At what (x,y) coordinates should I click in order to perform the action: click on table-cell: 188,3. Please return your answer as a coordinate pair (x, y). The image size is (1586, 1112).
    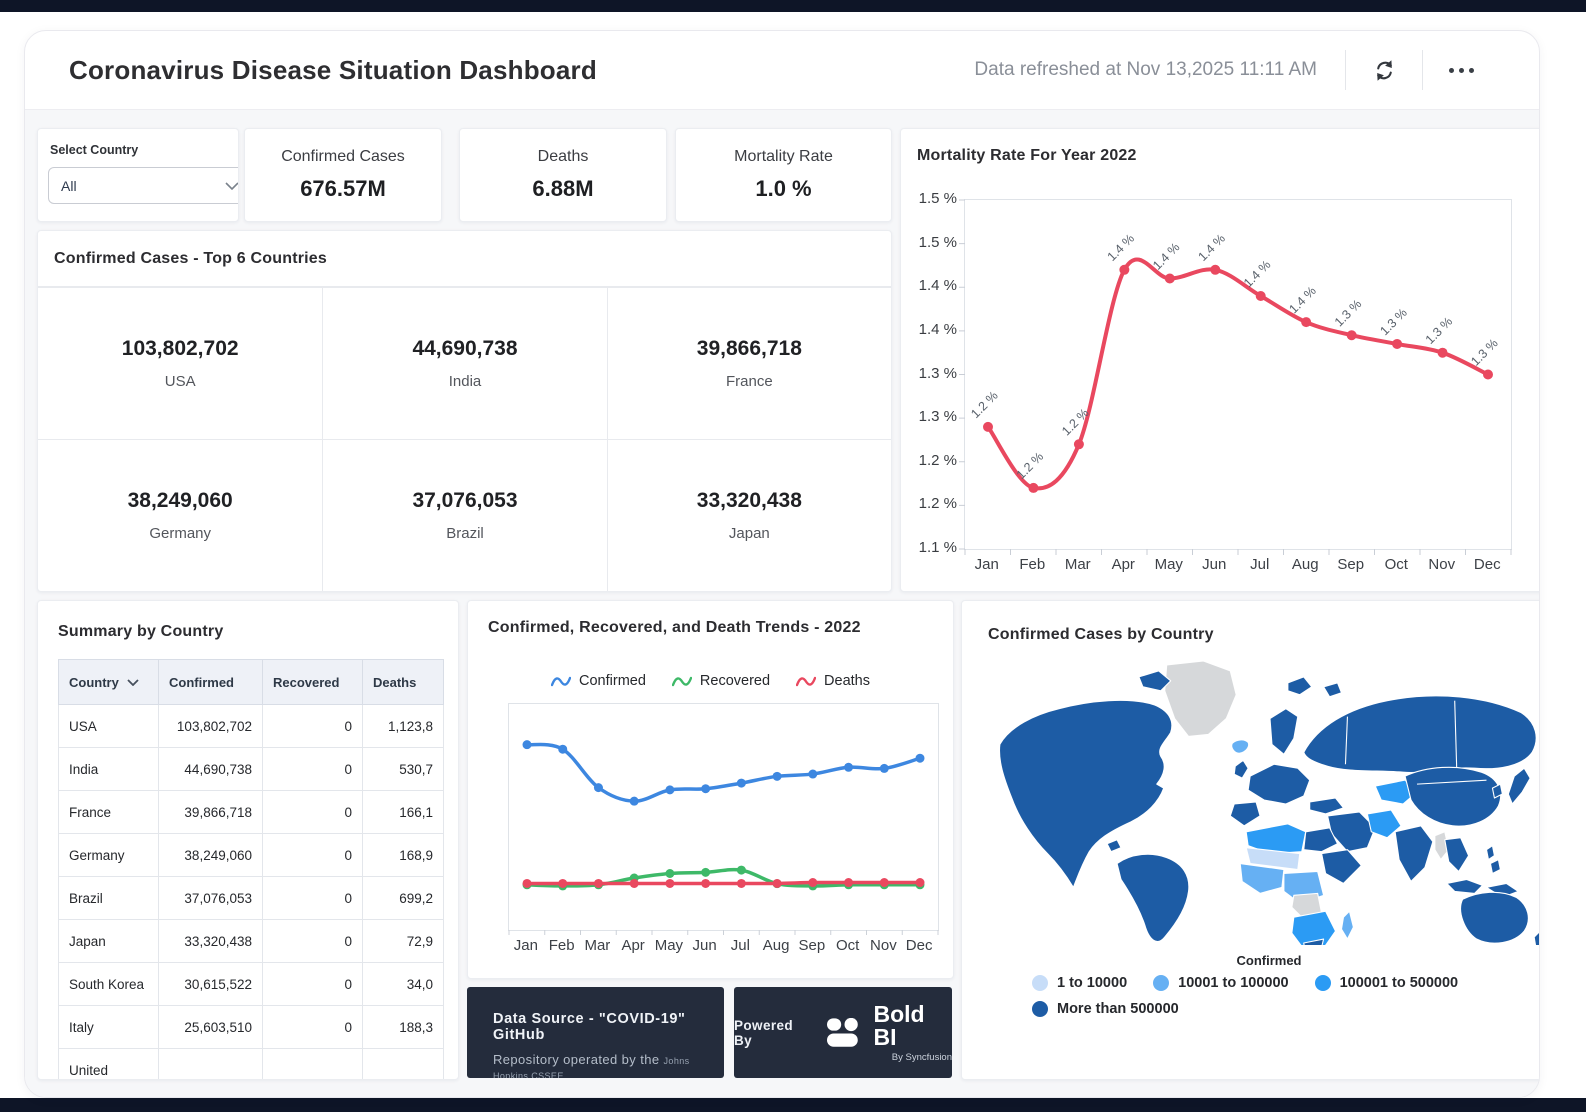
    Looking at the image, I should click on (403, 1027).